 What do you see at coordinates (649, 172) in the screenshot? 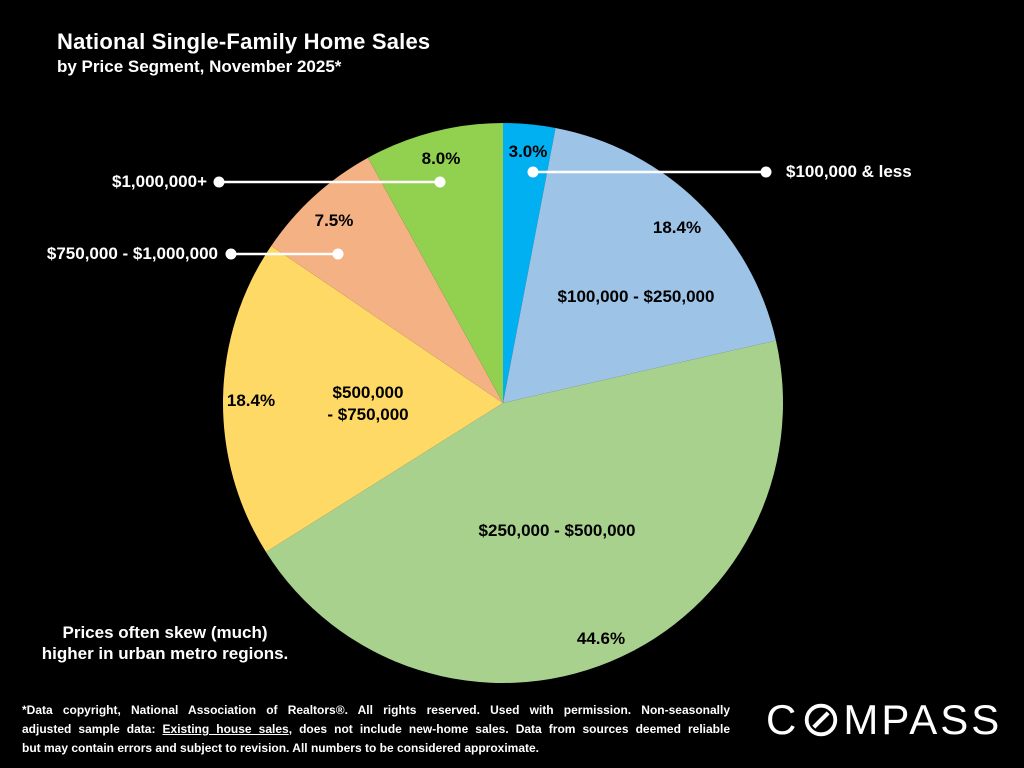
I see `callout-line-100k-less` at bounding box center [649, 172].